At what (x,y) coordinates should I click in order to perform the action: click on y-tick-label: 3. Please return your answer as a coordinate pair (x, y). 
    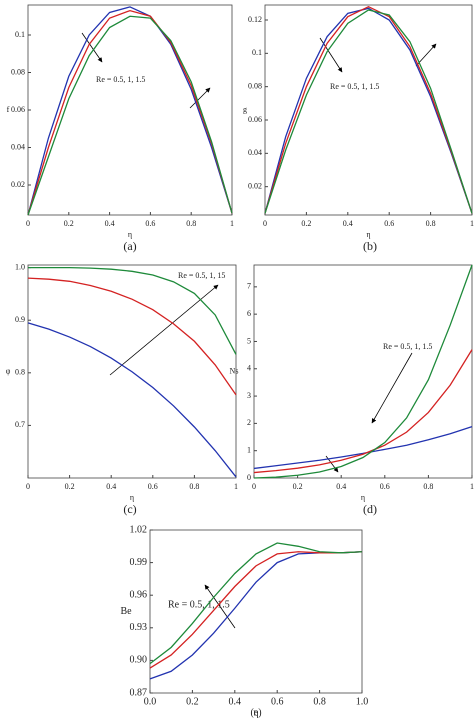
    Looking at the image, I should click on (249, 395).